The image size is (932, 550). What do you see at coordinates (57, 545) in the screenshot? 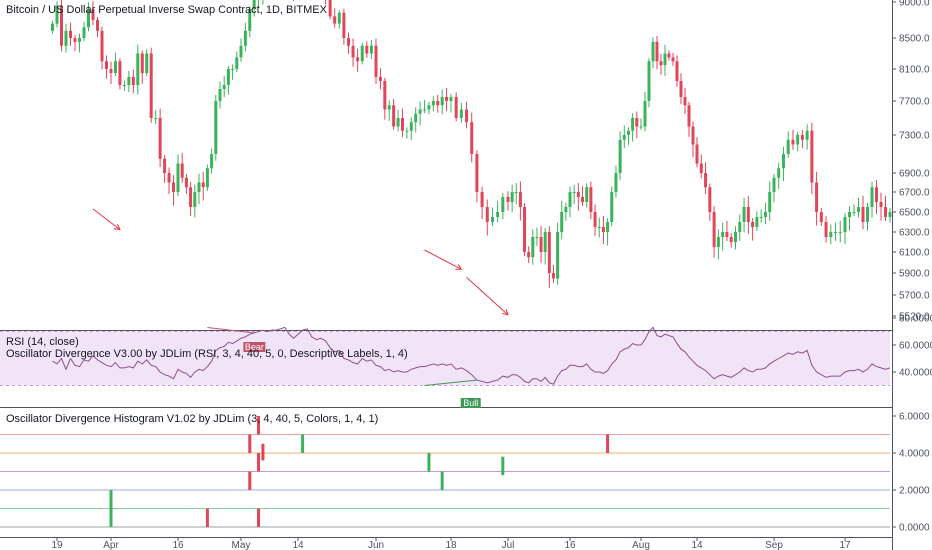
I see `time-tick-label: 19` at bounding box center [57, 545].